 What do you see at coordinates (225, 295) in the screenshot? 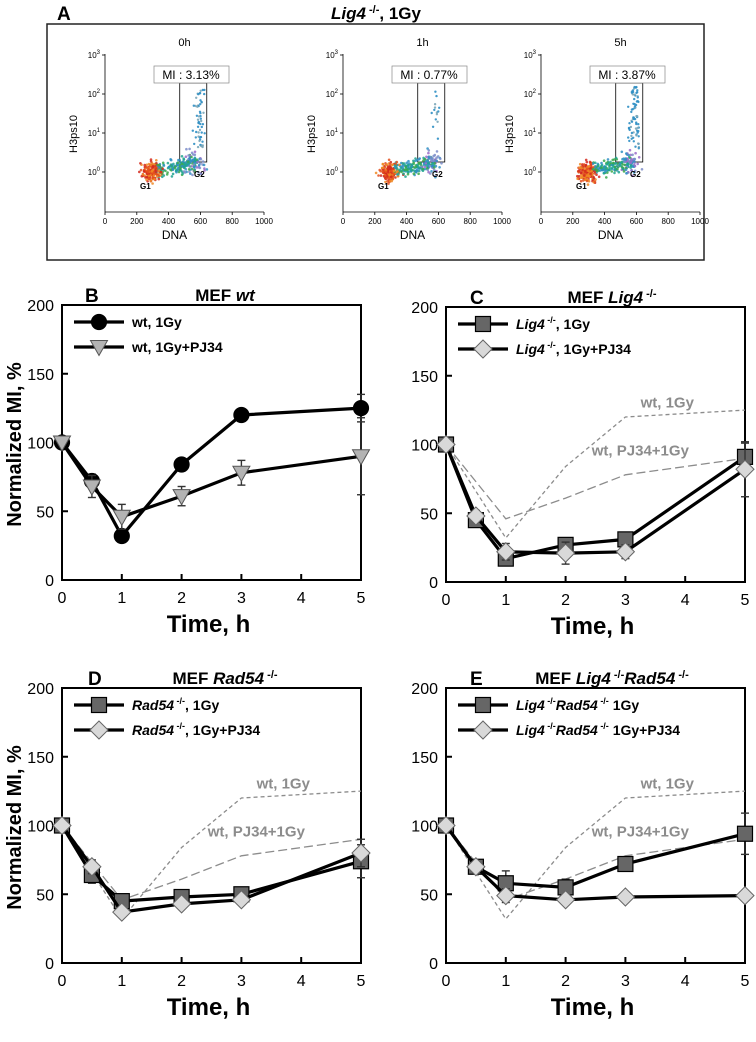
I see `chart-title: MEF wt` at bounding box center [225, 295].